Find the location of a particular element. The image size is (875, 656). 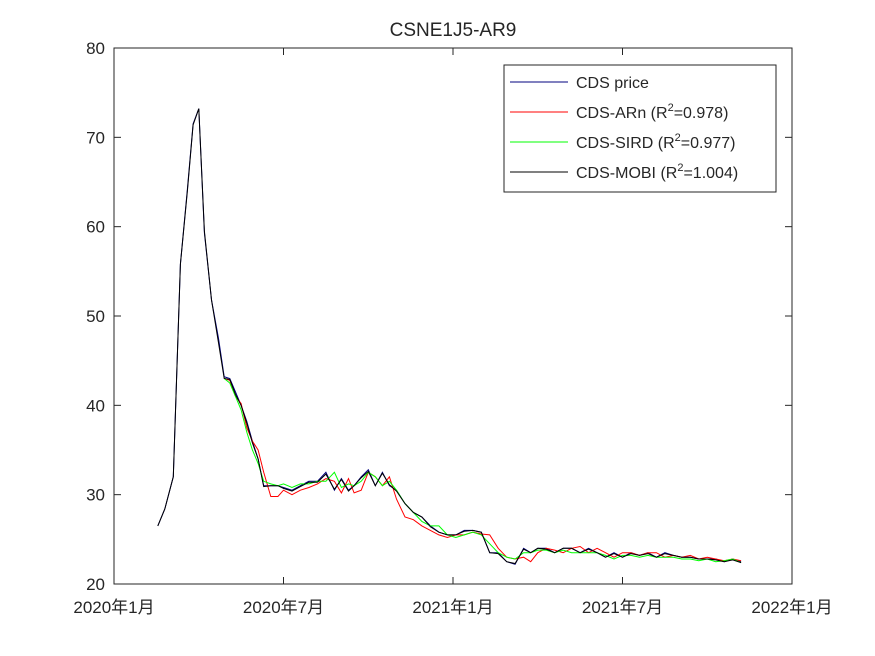

y-tick-label: 60 is located at coordinates (95, 227).